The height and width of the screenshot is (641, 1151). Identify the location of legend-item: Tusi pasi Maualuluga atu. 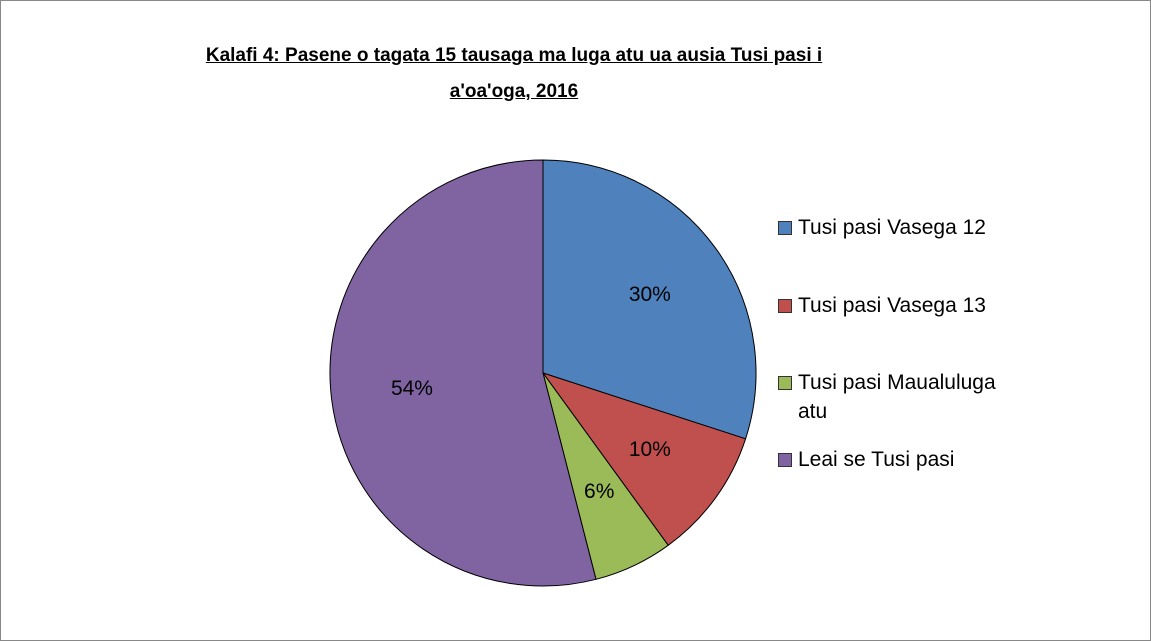
(903, 397).